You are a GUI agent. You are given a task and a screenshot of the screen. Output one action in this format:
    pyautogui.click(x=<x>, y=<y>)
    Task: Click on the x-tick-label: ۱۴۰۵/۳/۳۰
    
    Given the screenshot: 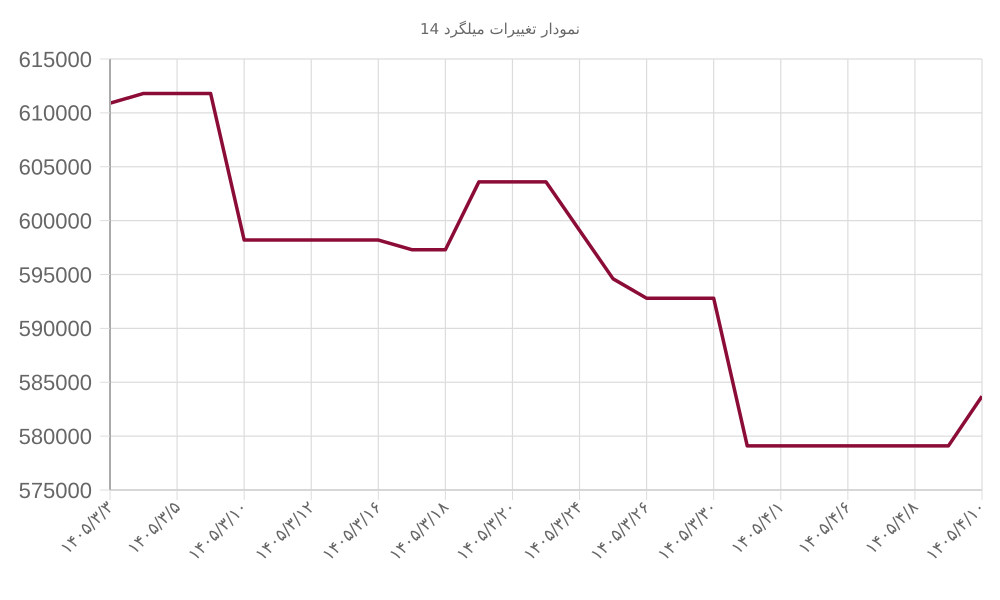 What is the action you would take?
    pyautogui.click(x=688, y=532)
    